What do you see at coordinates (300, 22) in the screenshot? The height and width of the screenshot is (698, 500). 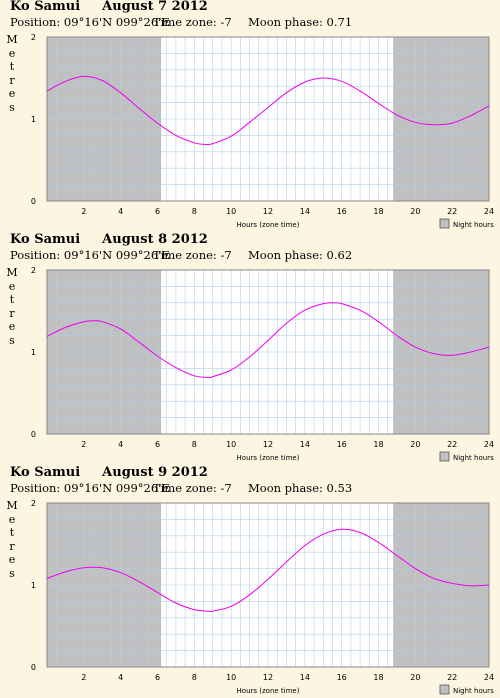 I see `moon-phase-label: Moon phase: 0.71` at bounding box center [300, 22].